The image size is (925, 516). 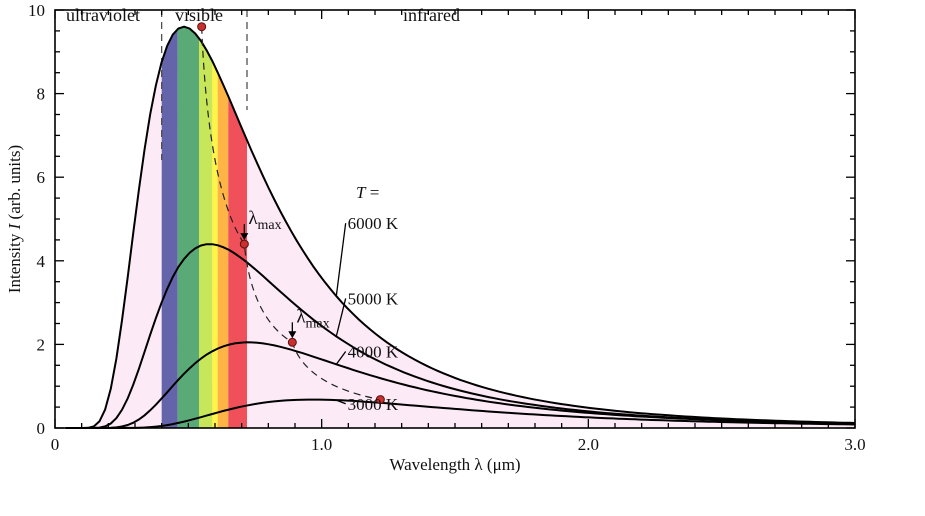 I want to click on series-label-3000k: 3000 K, so click(x=373, y=404).